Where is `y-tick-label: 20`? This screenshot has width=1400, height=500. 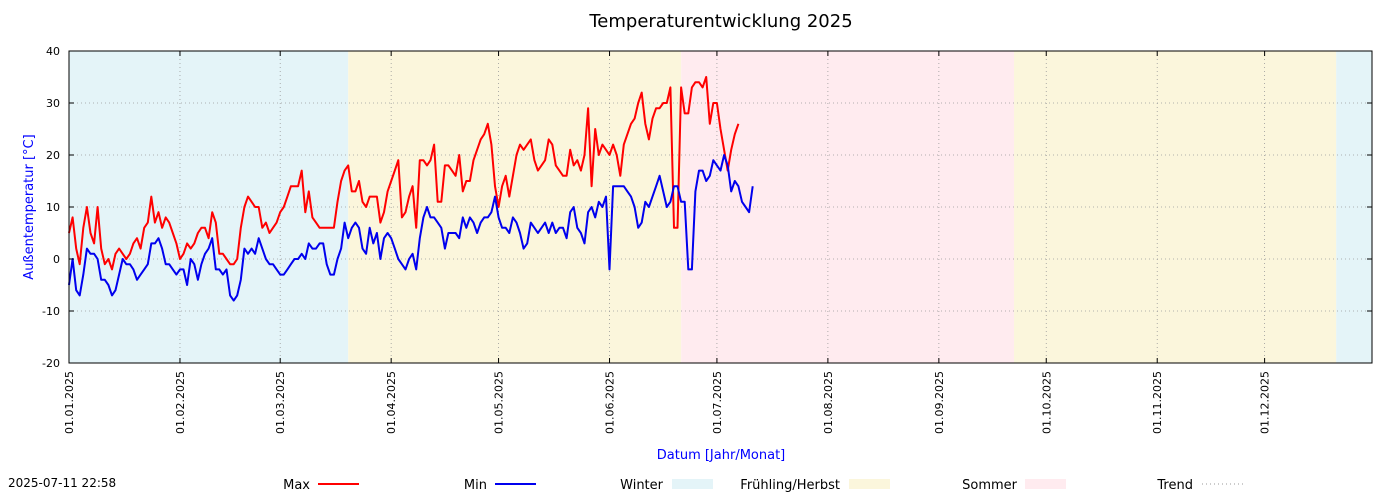 y-tick-label: 20 is located at coordinates (53, 155).